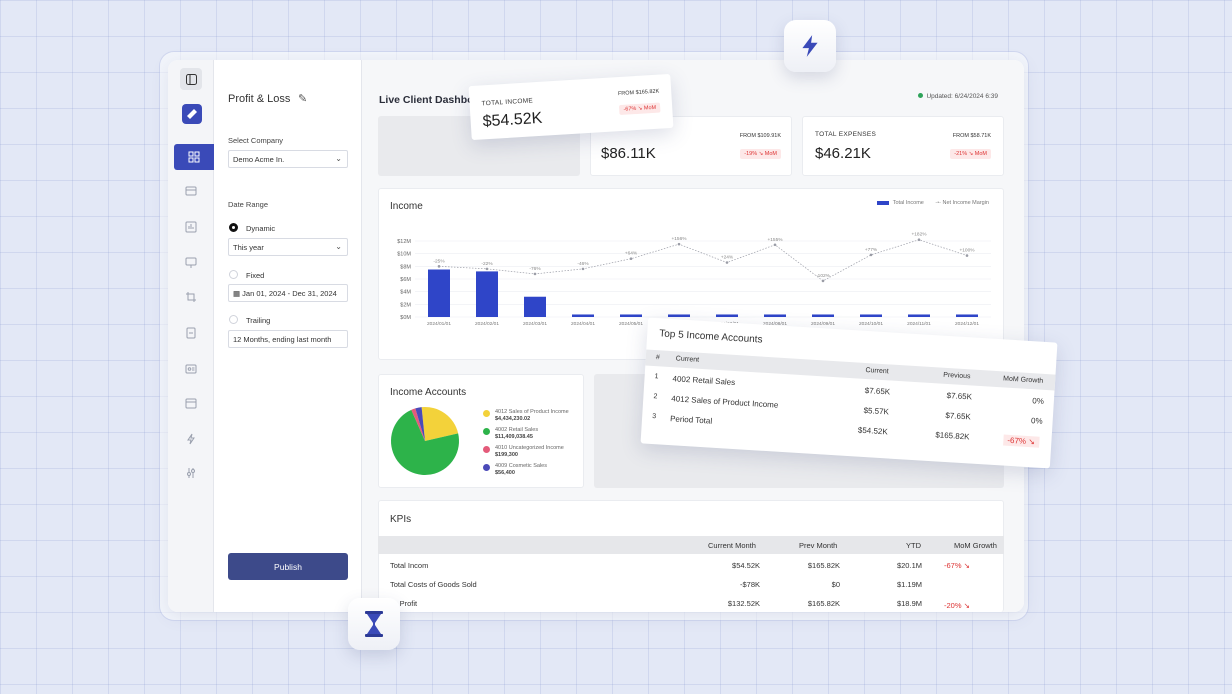 This screenshot has width=1232, height=694. What do you see at coordinates (439, 261) in the screenshot?
I see `net-margin-label: -25%` at bounding box center [439, 261].